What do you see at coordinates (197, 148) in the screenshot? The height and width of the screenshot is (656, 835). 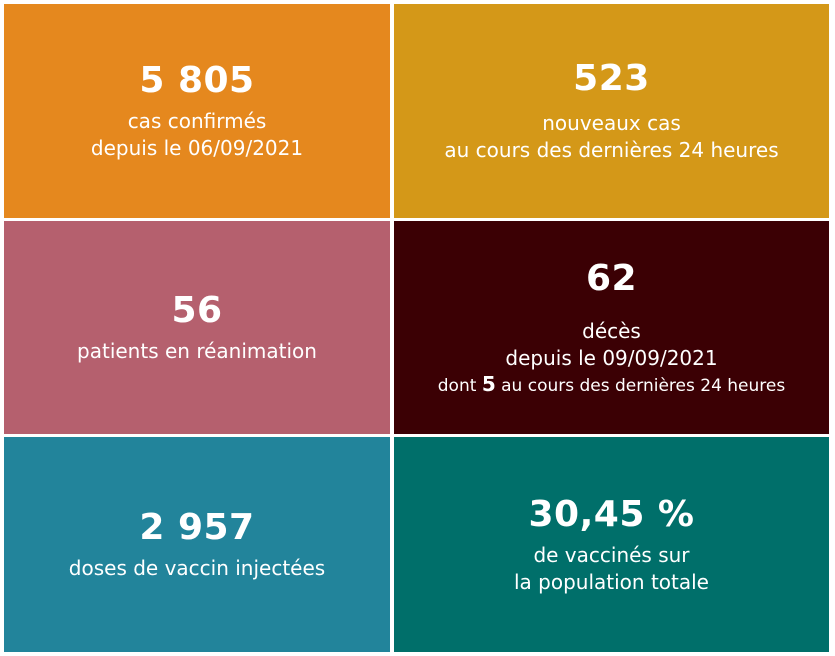 I see `confirmed-cases-since: depuis le 06/09/2021` at bounding box center [197, 148].